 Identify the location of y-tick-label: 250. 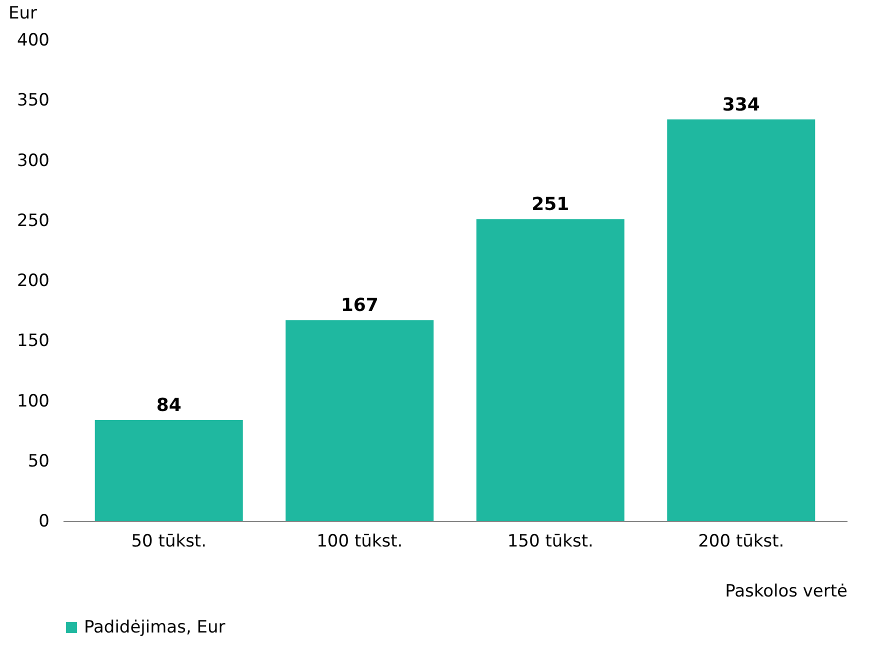
(33, 220).